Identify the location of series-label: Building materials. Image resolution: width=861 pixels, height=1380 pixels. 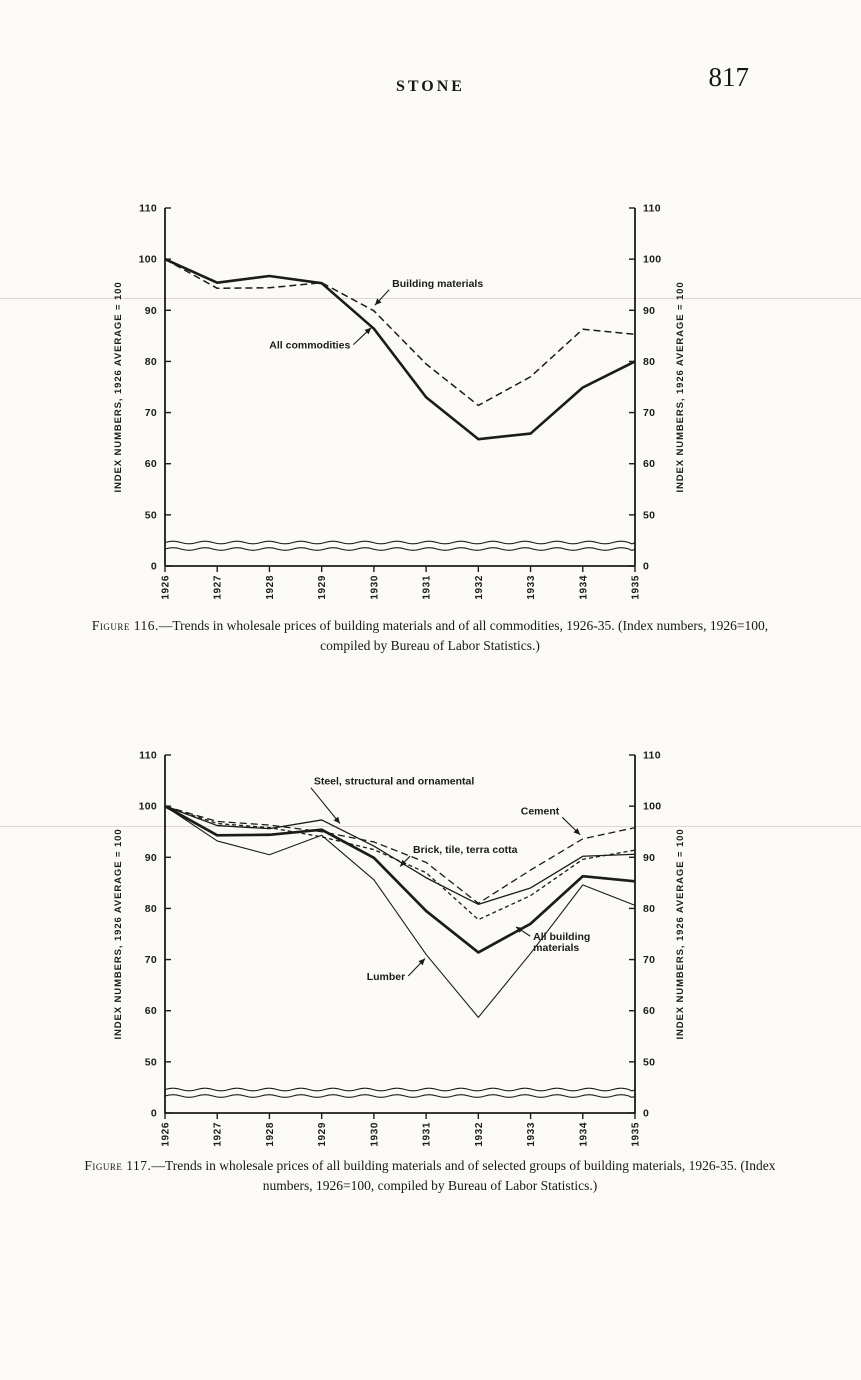
(437, 284).